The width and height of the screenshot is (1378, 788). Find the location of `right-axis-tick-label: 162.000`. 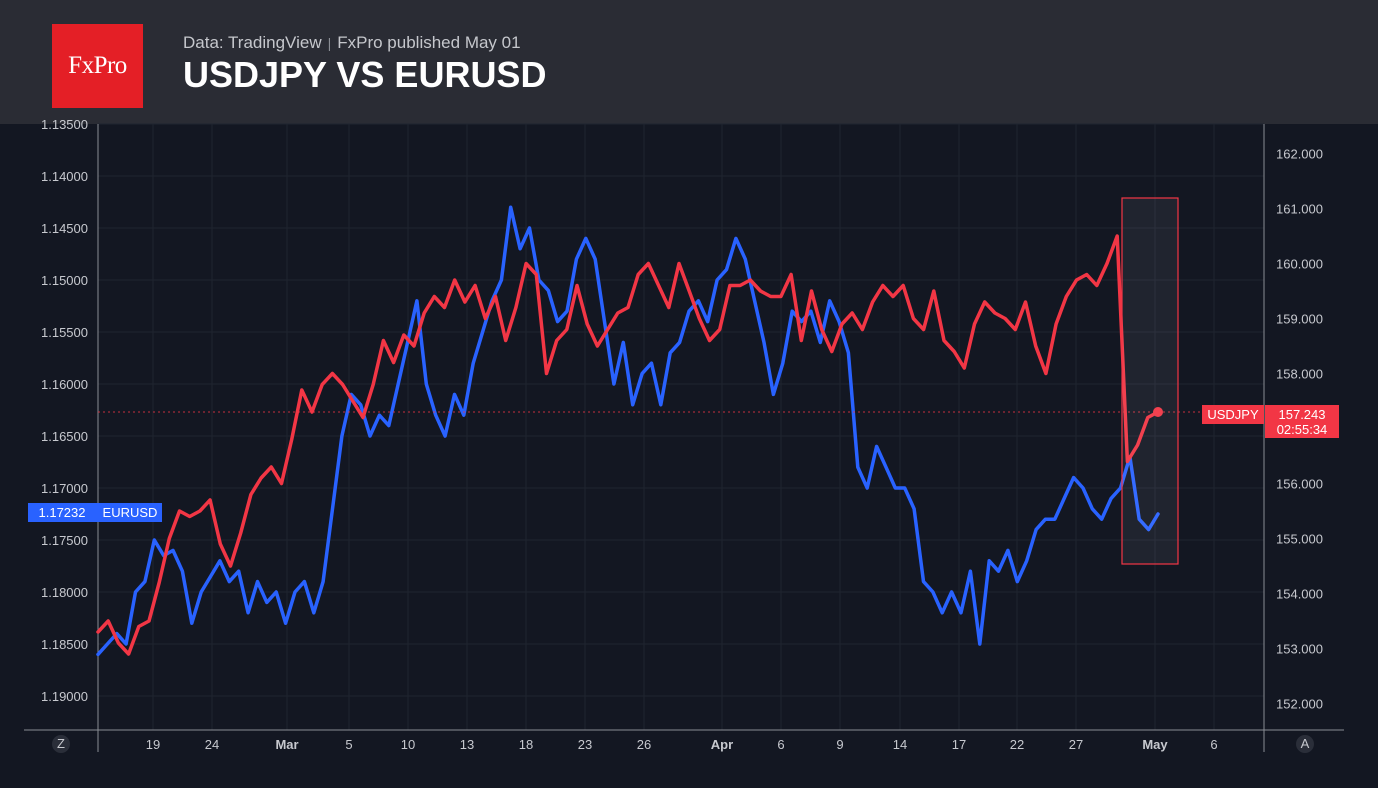

right-axis-tick-label: 162.000 is located at coordinates (1299, 154).